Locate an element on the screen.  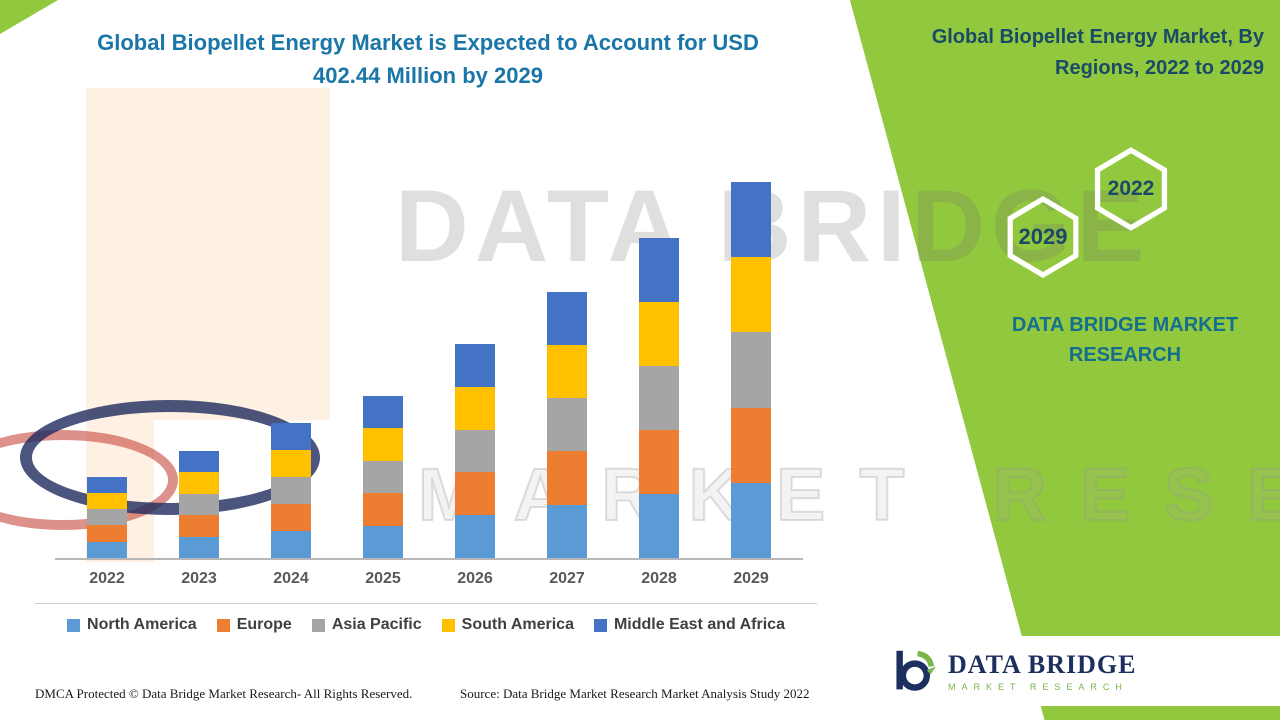
hexagon-year-label: 2029 is located at coordinates (1043, 236).